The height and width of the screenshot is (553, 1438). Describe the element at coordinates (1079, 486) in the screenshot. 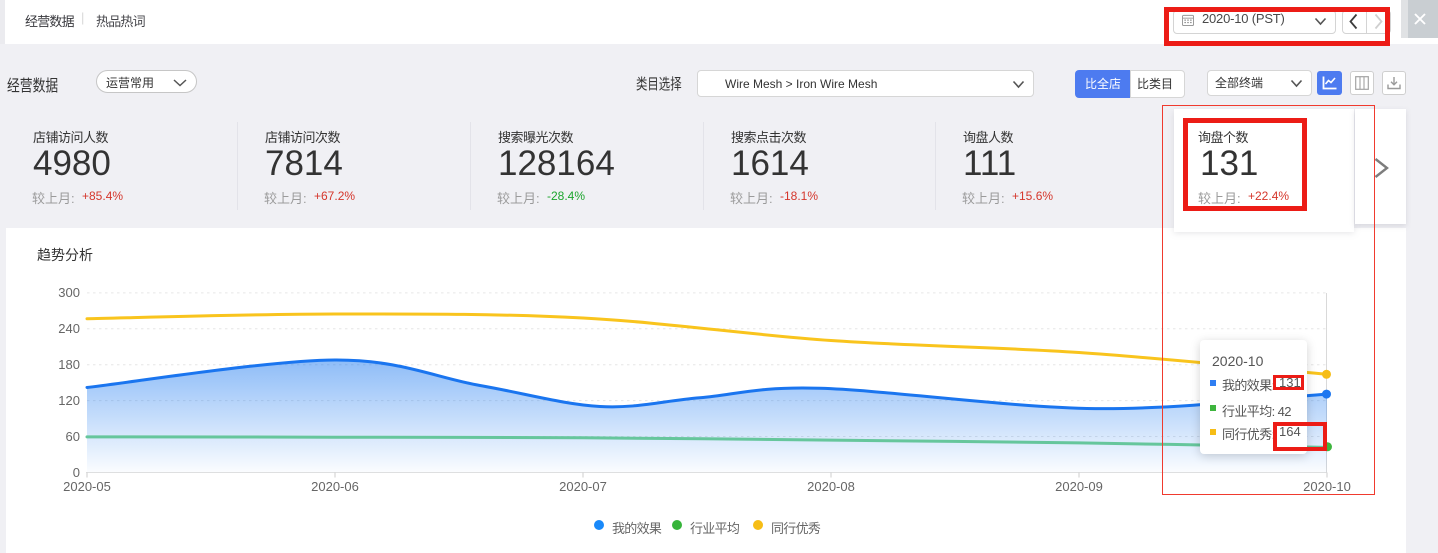

I see `svg-text: 2020-09` at that location.